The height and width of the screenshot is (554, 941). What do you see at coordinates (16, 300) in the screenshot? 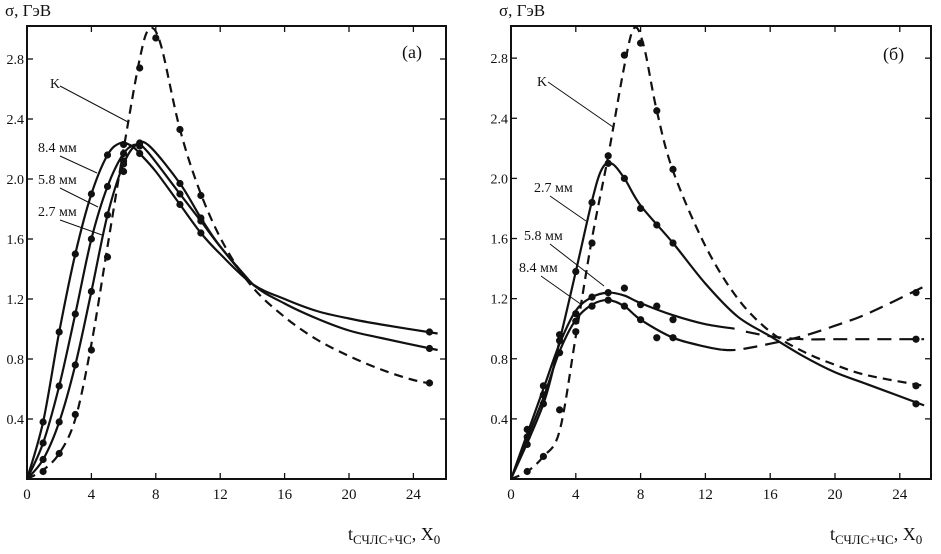
I see `y-tick-label: 1.2` at bounding box center [16, 300].